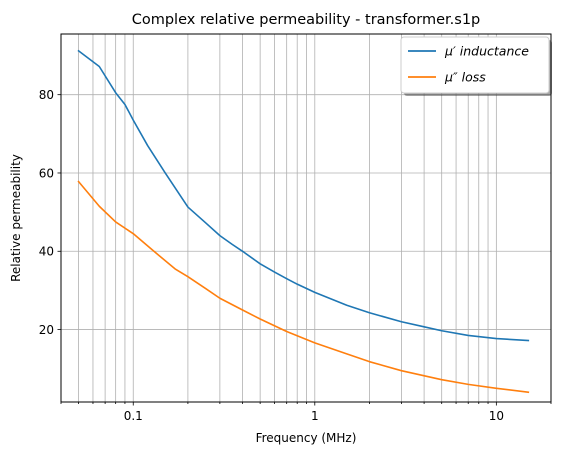 This screenshot has width=562, height=455. Describe the element at coordinates (46, 173) in the screenshot. I see `y-tick-label: 60` at that location.